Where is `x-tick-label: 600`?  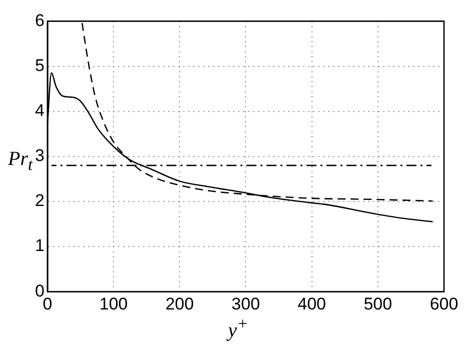
x-tick-label: 600 is located at coordinates (444, 304).